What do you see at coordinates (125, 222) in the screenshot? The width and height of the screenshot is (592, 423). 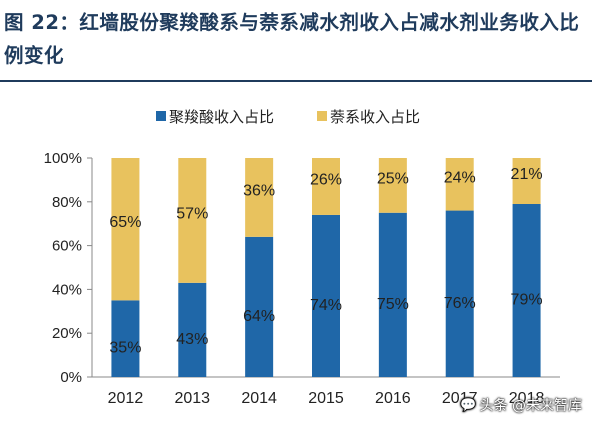 I see `data-label: 65%` at bounding box center [125, 222].